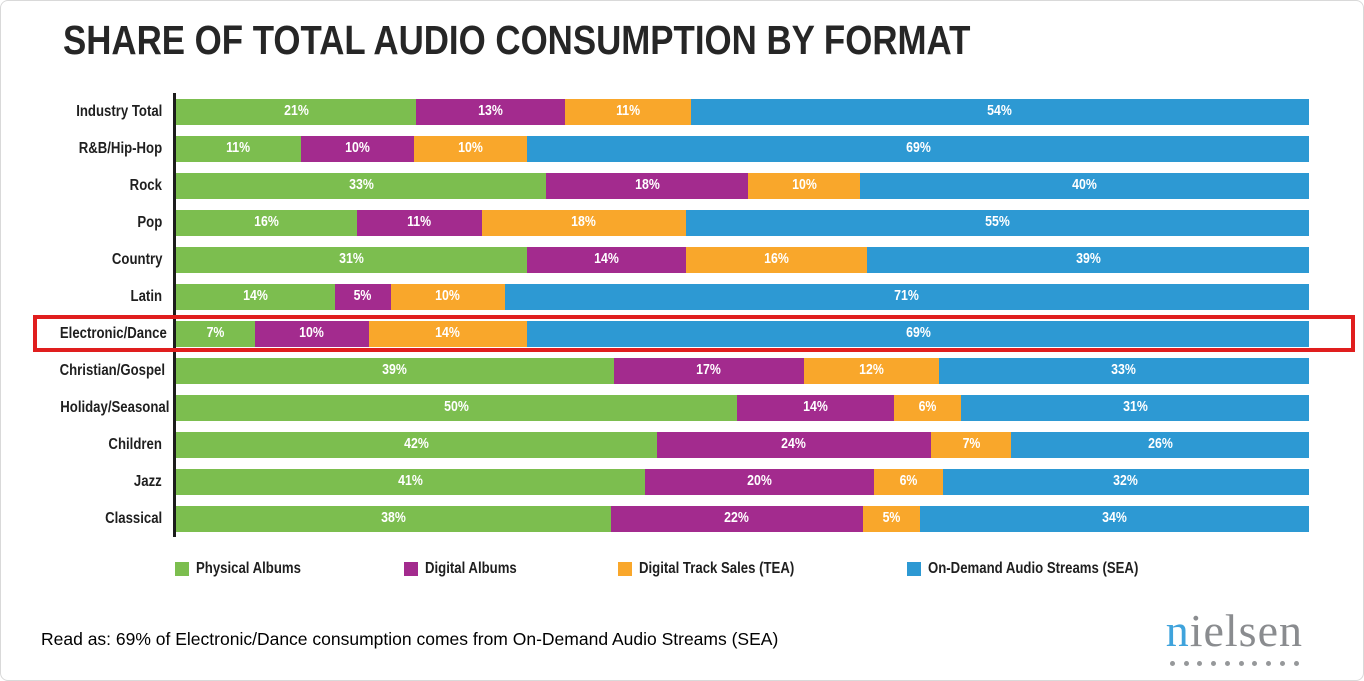 The image size is (1364, 681). I want to click on nielsen-logo-dots, so click(1234, 663).